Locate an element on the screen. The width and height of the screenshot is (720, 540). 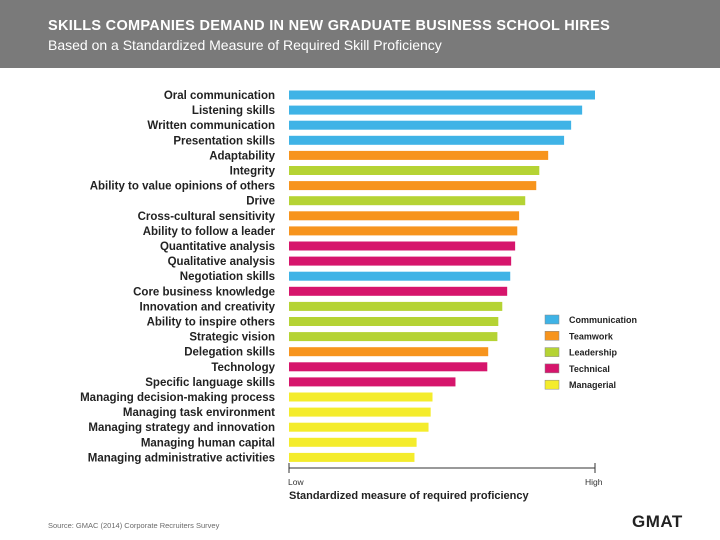
bar-ability-to-inspire-others is located at coordinates (394, 321).